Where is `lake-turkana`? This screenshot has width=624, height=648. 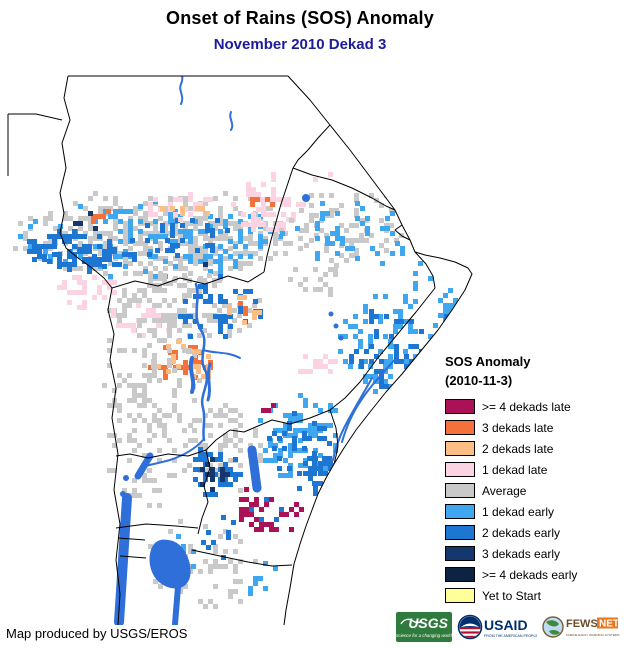 lake-turkana is located at coordinates (254, 469).